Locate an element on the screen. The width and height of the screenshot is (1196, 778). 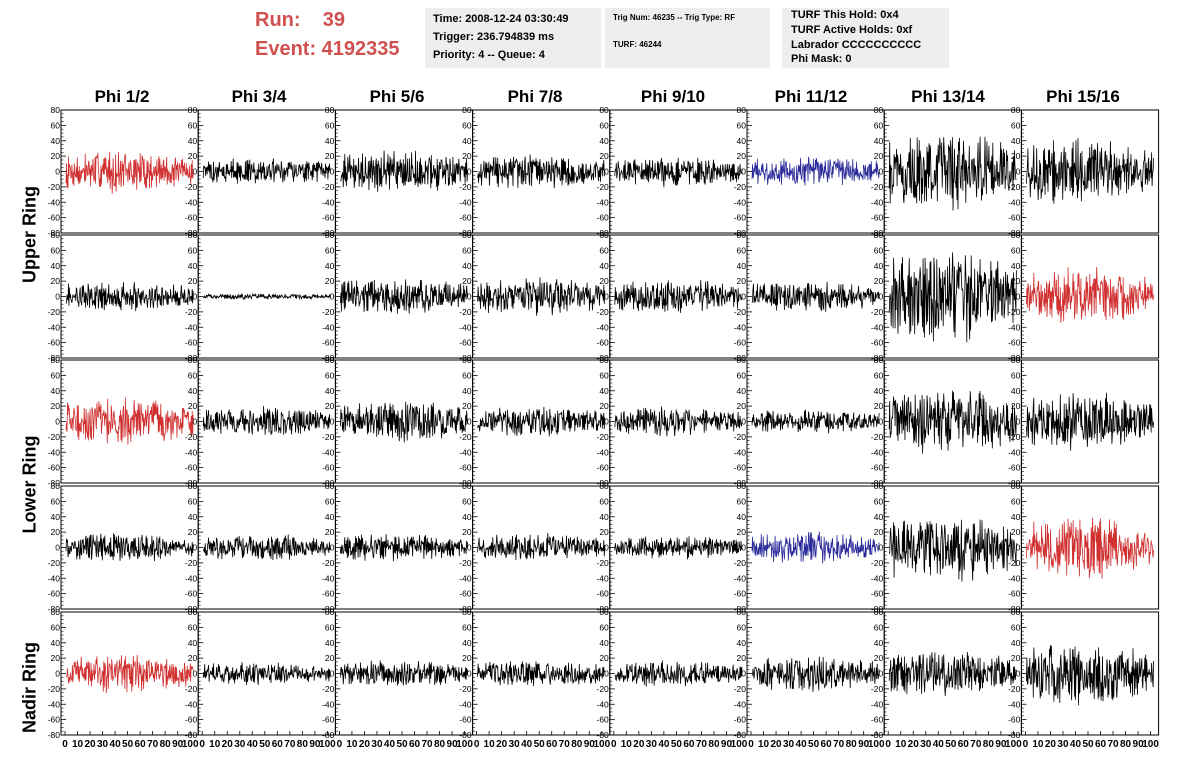
y-tick-label-r3-c1-0: 80 is located at coordinates (193, 486).